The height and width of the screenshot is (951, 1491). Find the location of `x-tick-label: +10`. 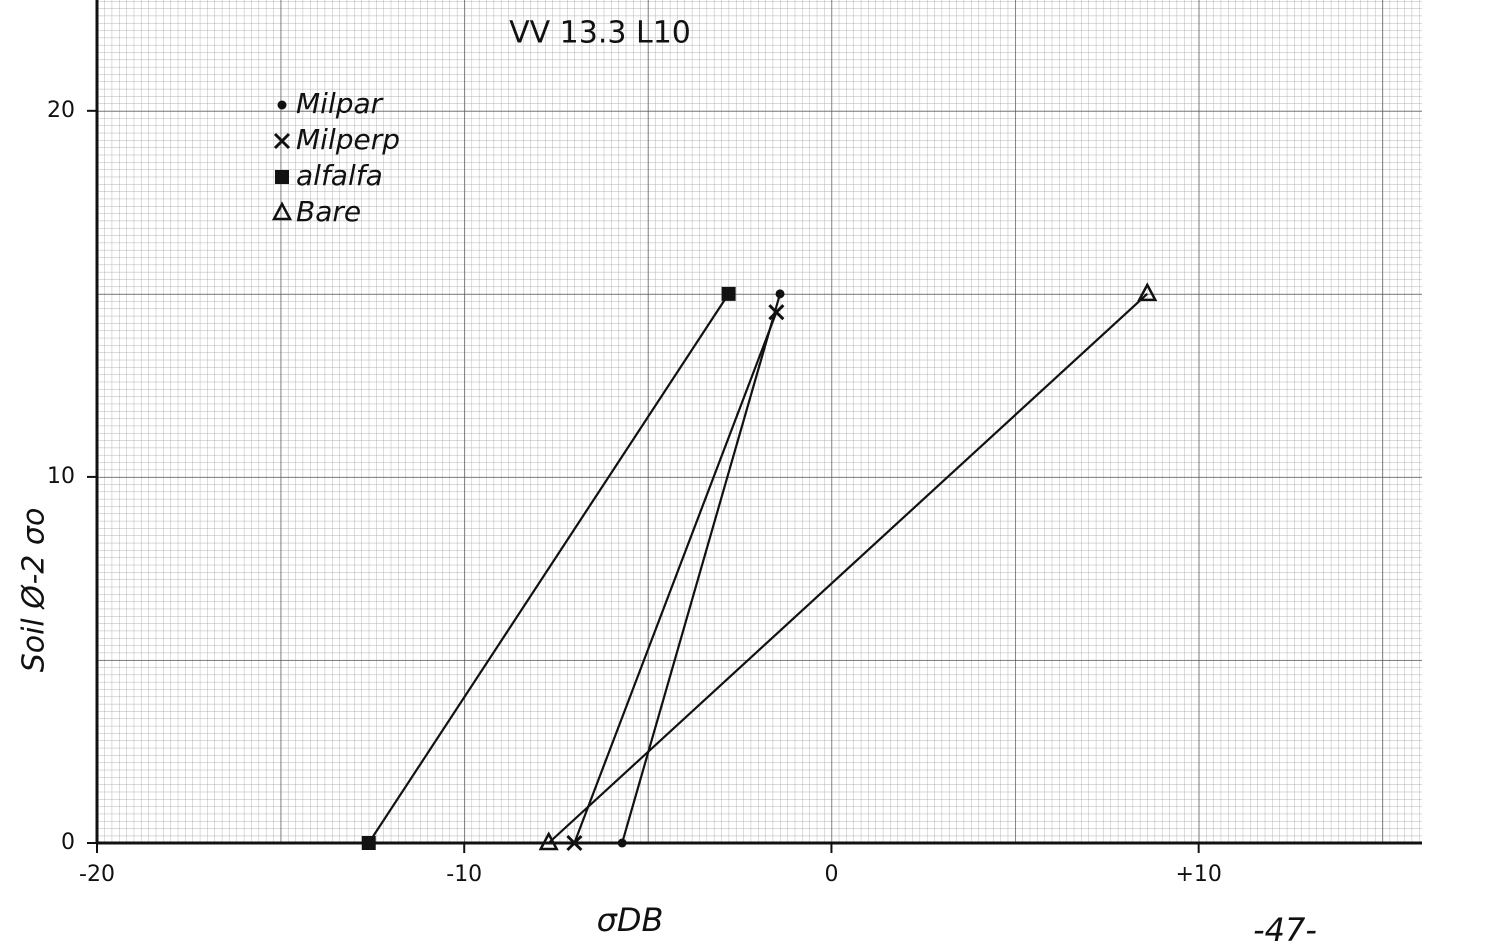

x-tick-label: +10 is located at coordinates (1198, 874).